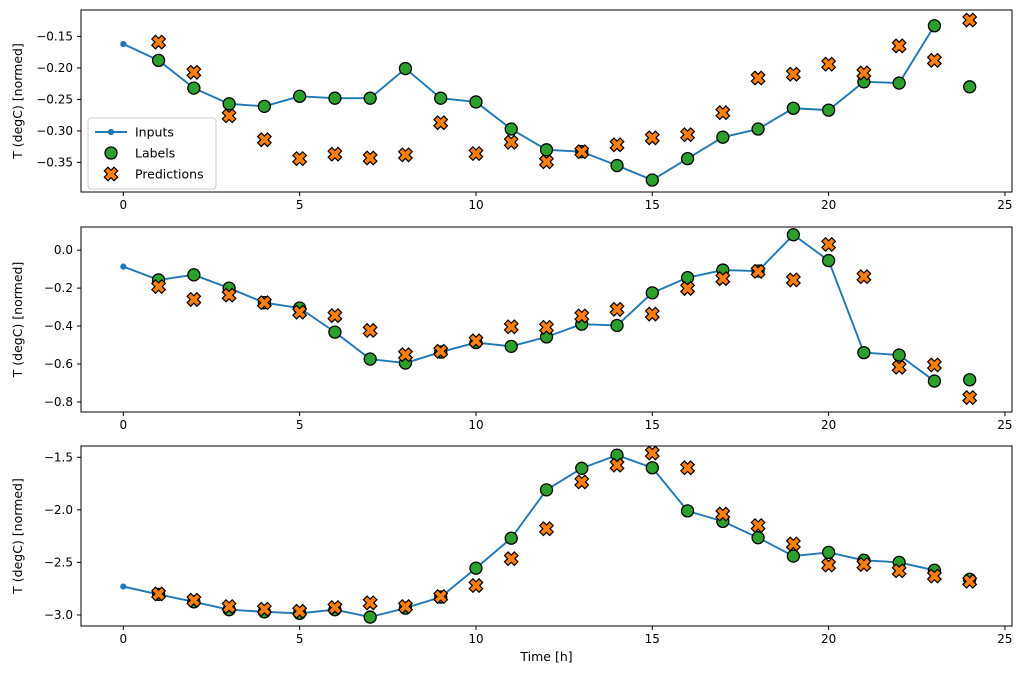 The width and height of the screenshot is (1023, 679). I want to click on y-tick-label: −0.15, so click(54, 36).